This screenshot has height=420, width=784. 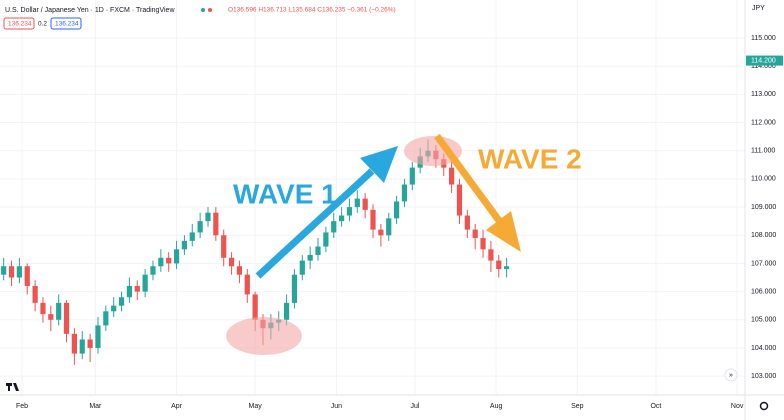 I want to click on wave-2-label: WAVE 2, so click(x=530, y=158).